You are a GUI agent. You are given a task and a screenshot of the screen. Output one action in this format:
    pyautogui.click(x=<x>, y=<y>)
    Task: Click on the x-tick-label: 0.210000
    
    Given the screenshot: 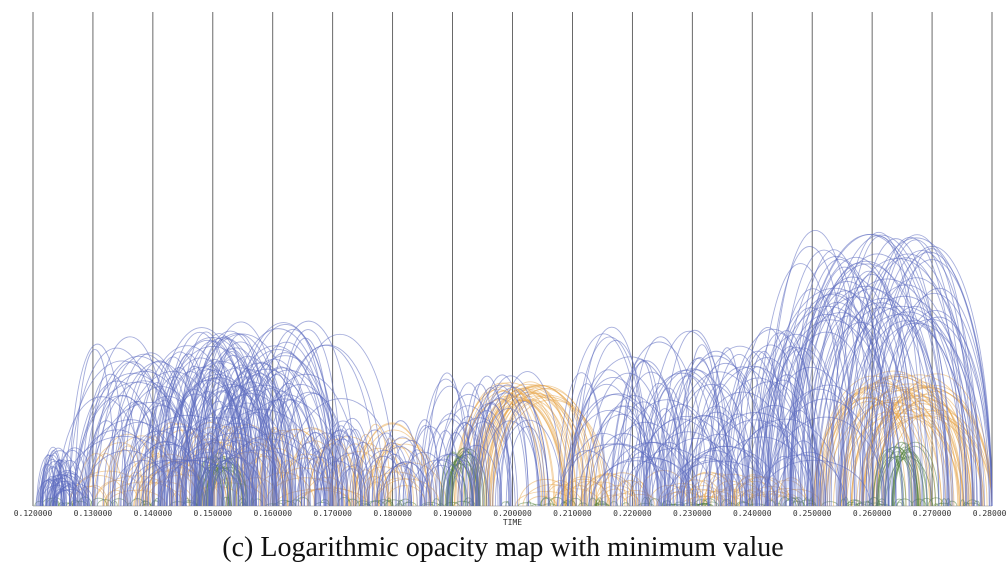 What is the action you would take?
    pyautogui.click(x=572, y=513)
    